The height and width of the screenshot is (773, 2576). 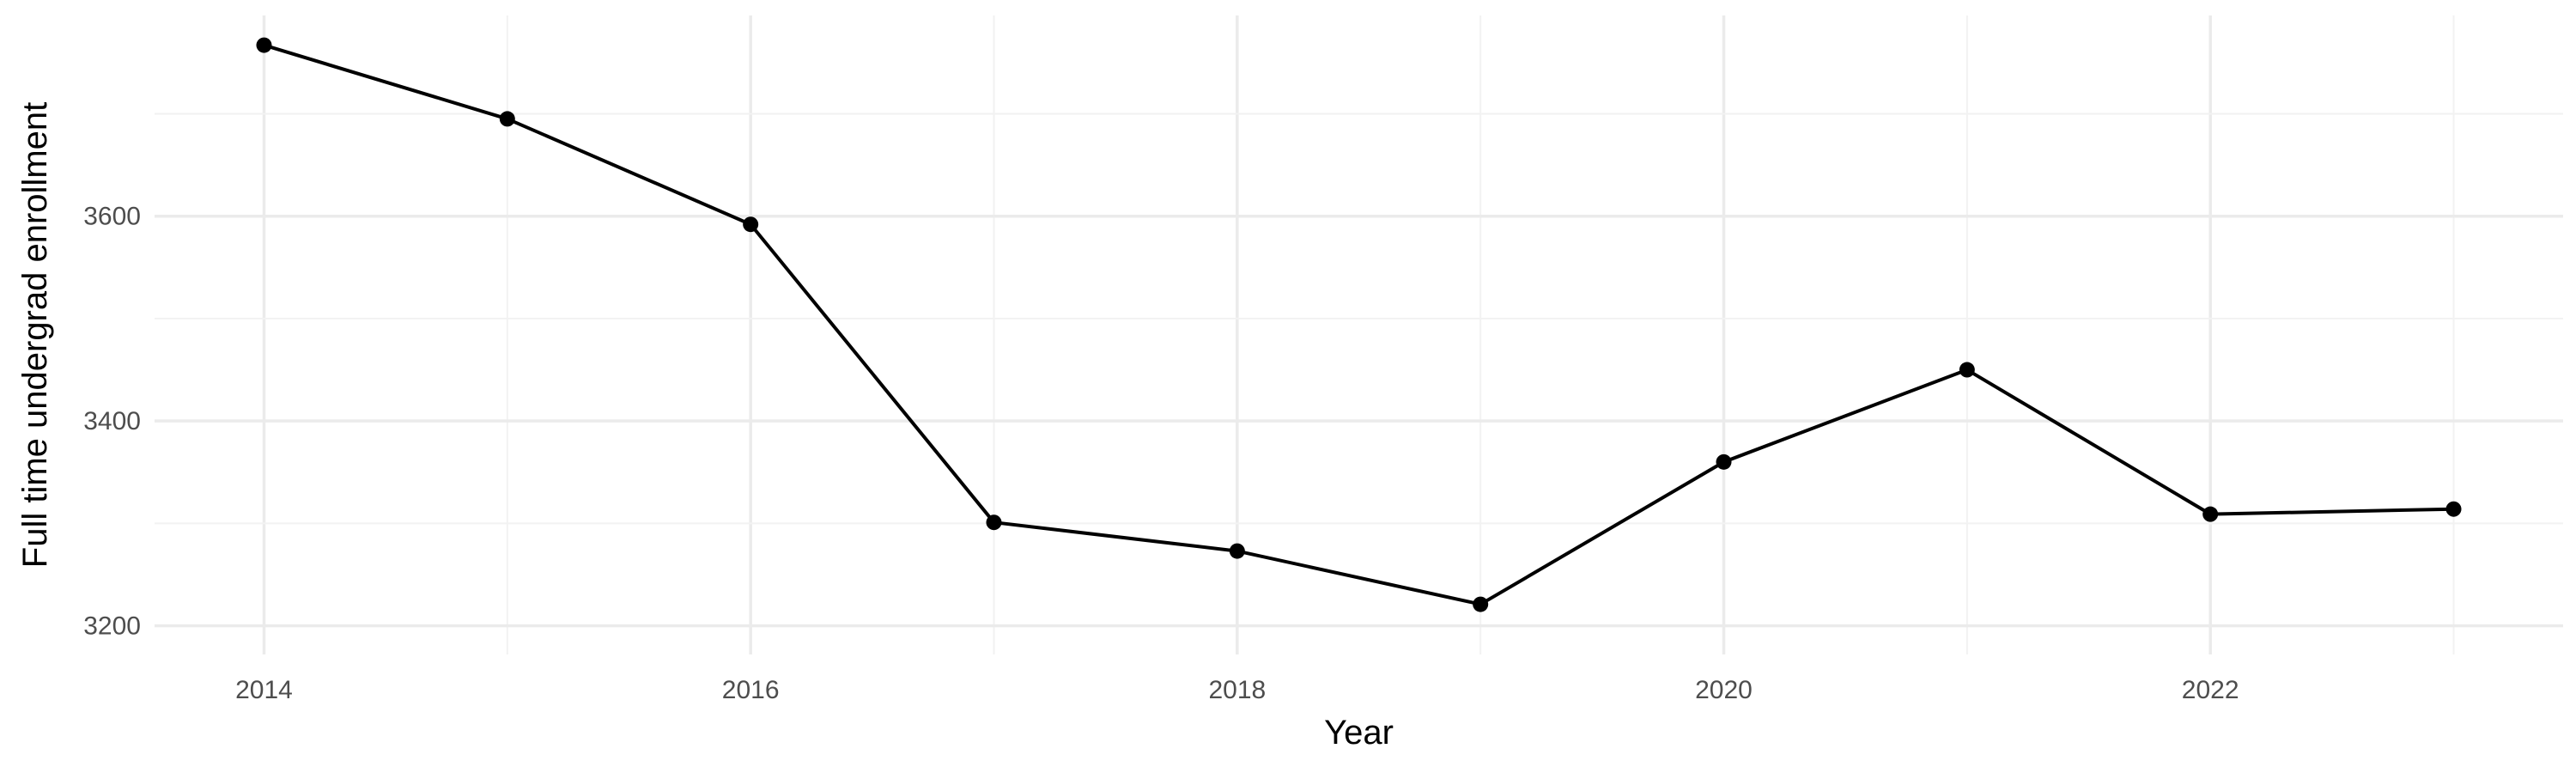 I want to click on x-tick-label: 2022, so click(x=2210, y=690).